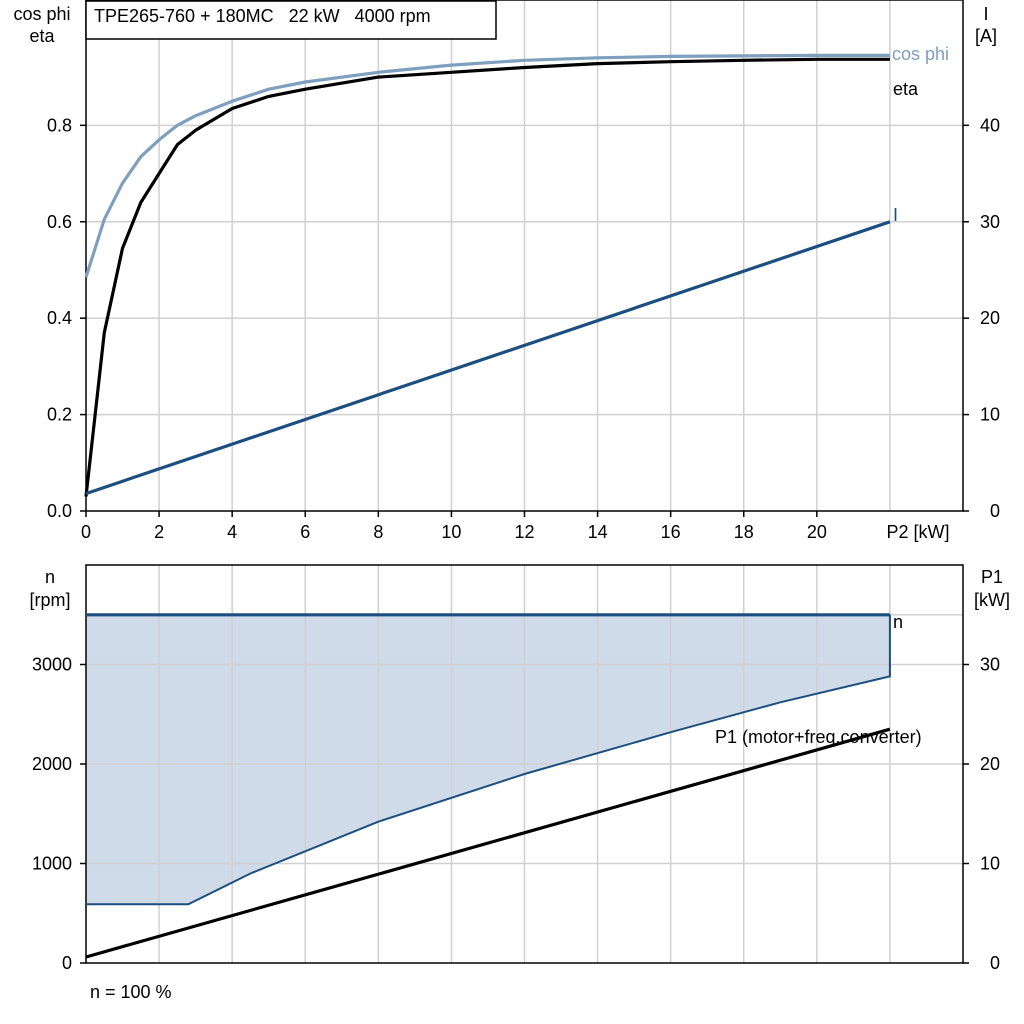 The height and width of the screenshot is (1024, 1024). Describe the element at coordinates (986, 36) in the screenshot. I see `top-right-axis-label-2: [A]` at that location.